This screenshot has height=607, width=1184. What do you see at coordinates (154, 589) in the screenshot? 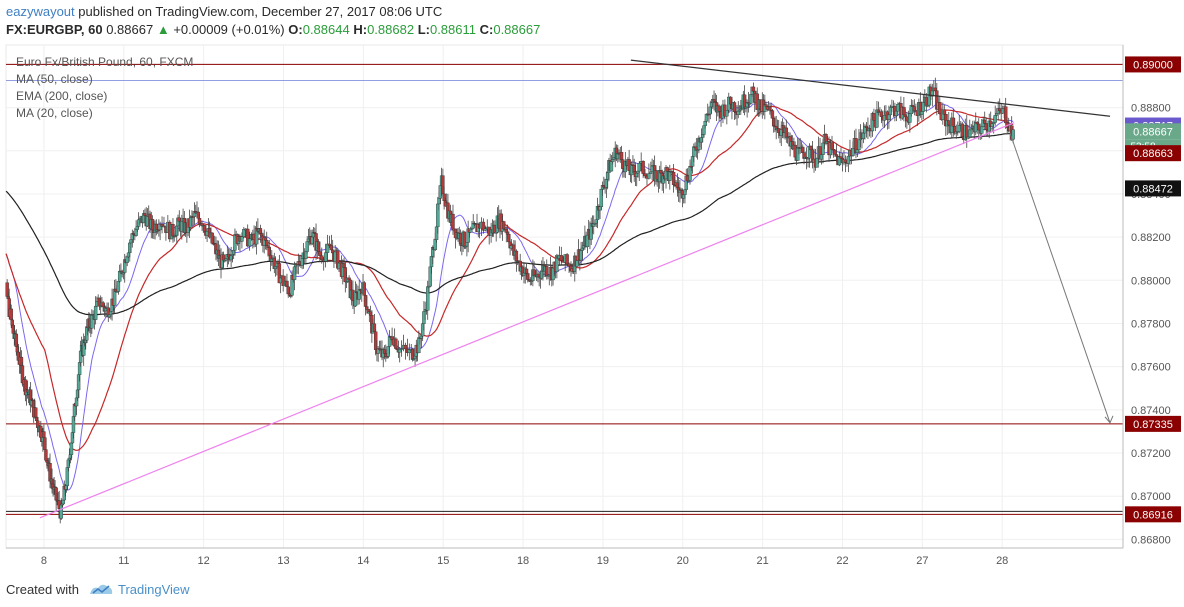
I see `tradingview-brand: TradingView` at bounding box center [154, 589].